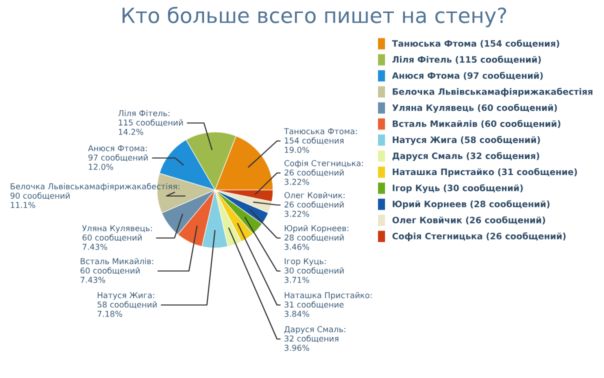  What do you see at coordinates (474, 108) in the screenshot?
I see `legend-label: Уляна Кулявець (60 сообщений)` at bounding box center [474, 108].